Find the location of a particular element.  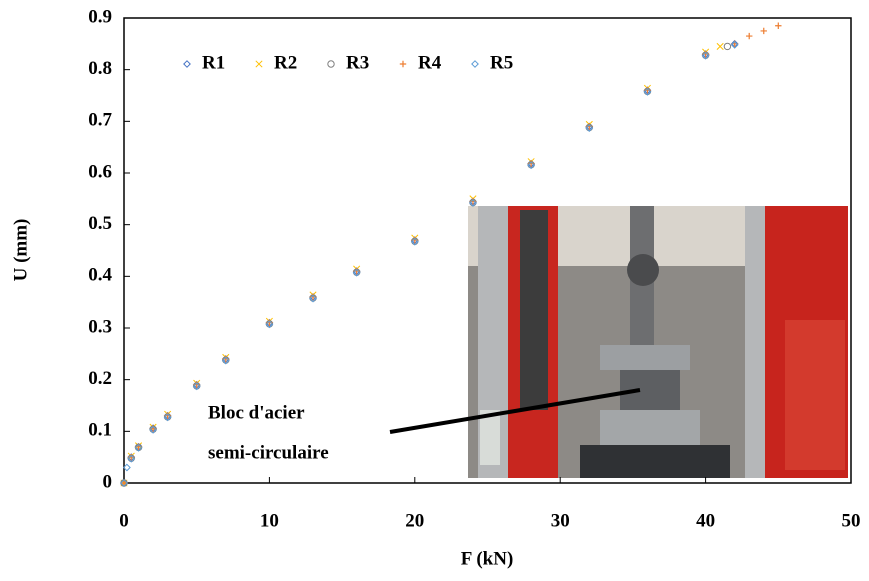

y-axis-label: U (mm) is located at coordinates (20, 250).